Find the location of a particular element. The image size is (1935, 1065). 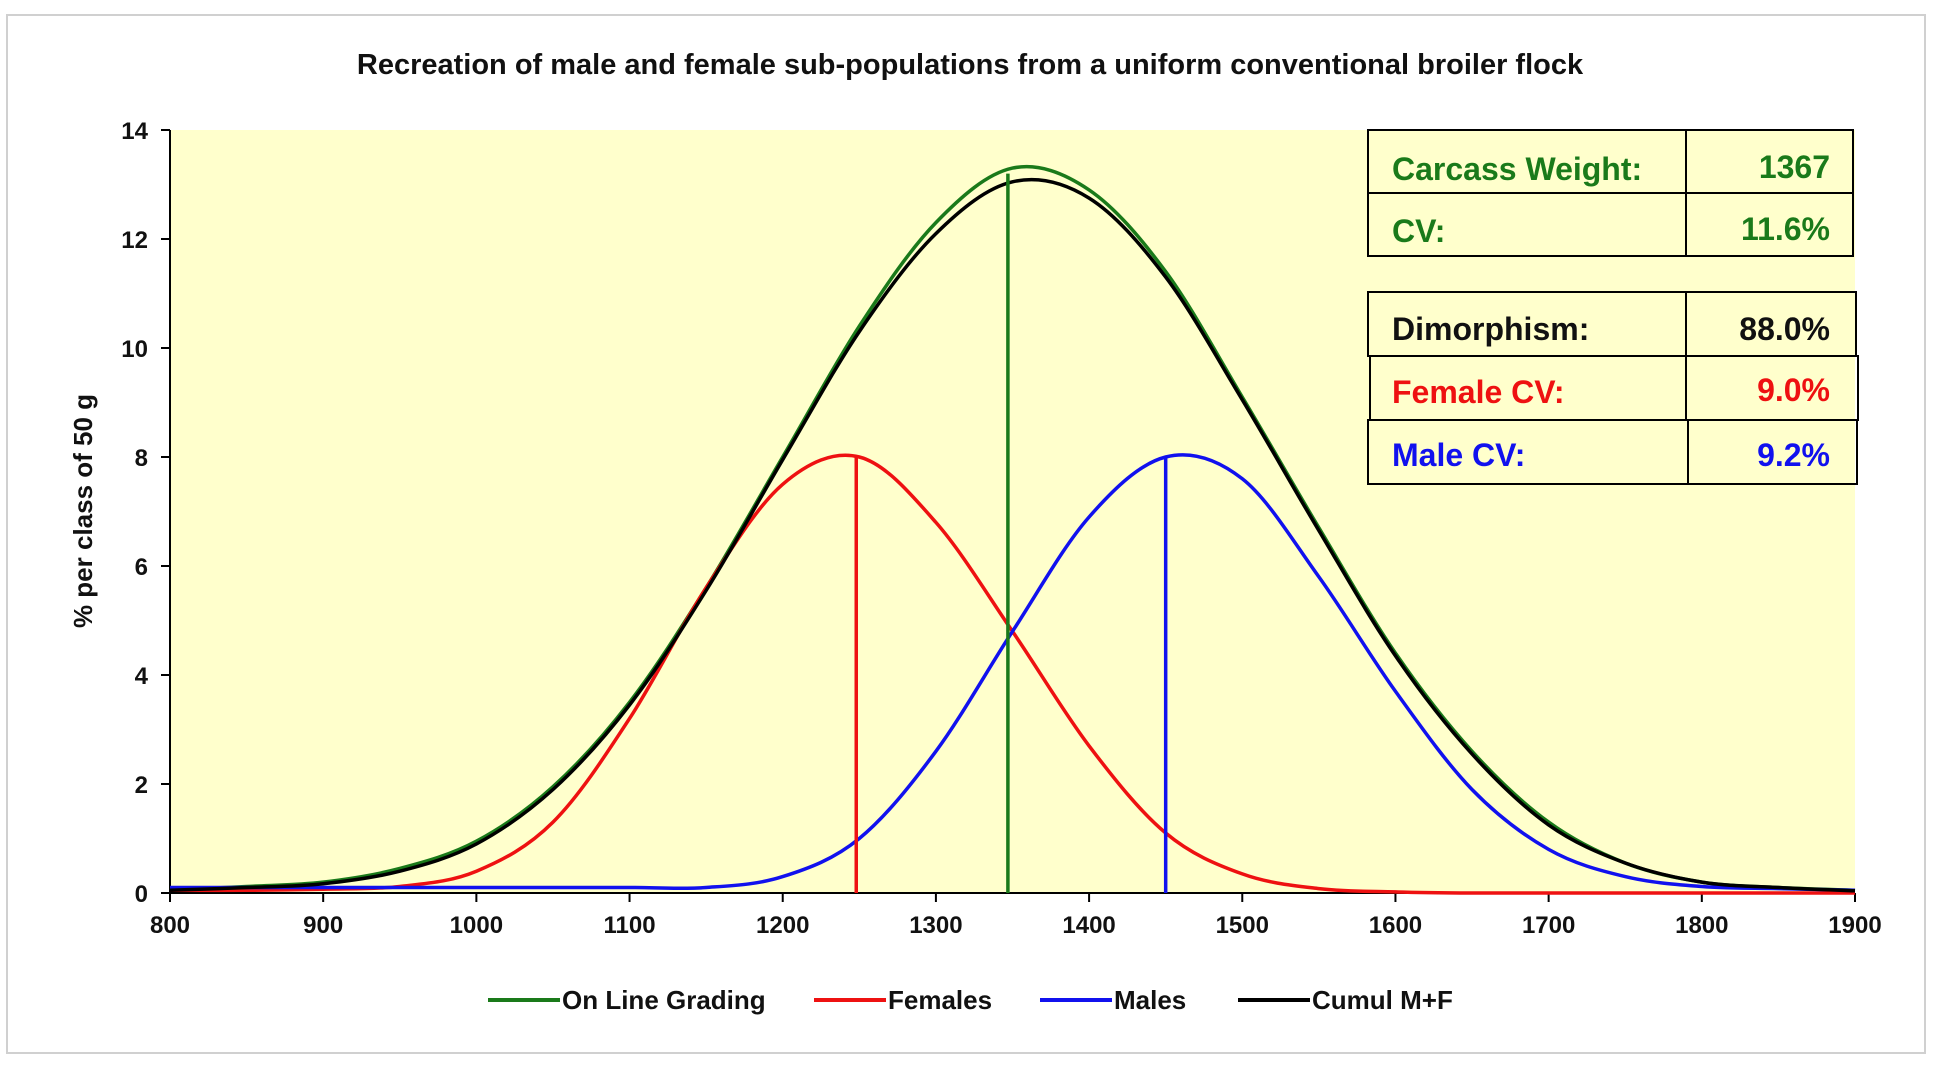

legend-label-cumul-m-f: Cumul M+F is located at coordinates (1382, 1000).